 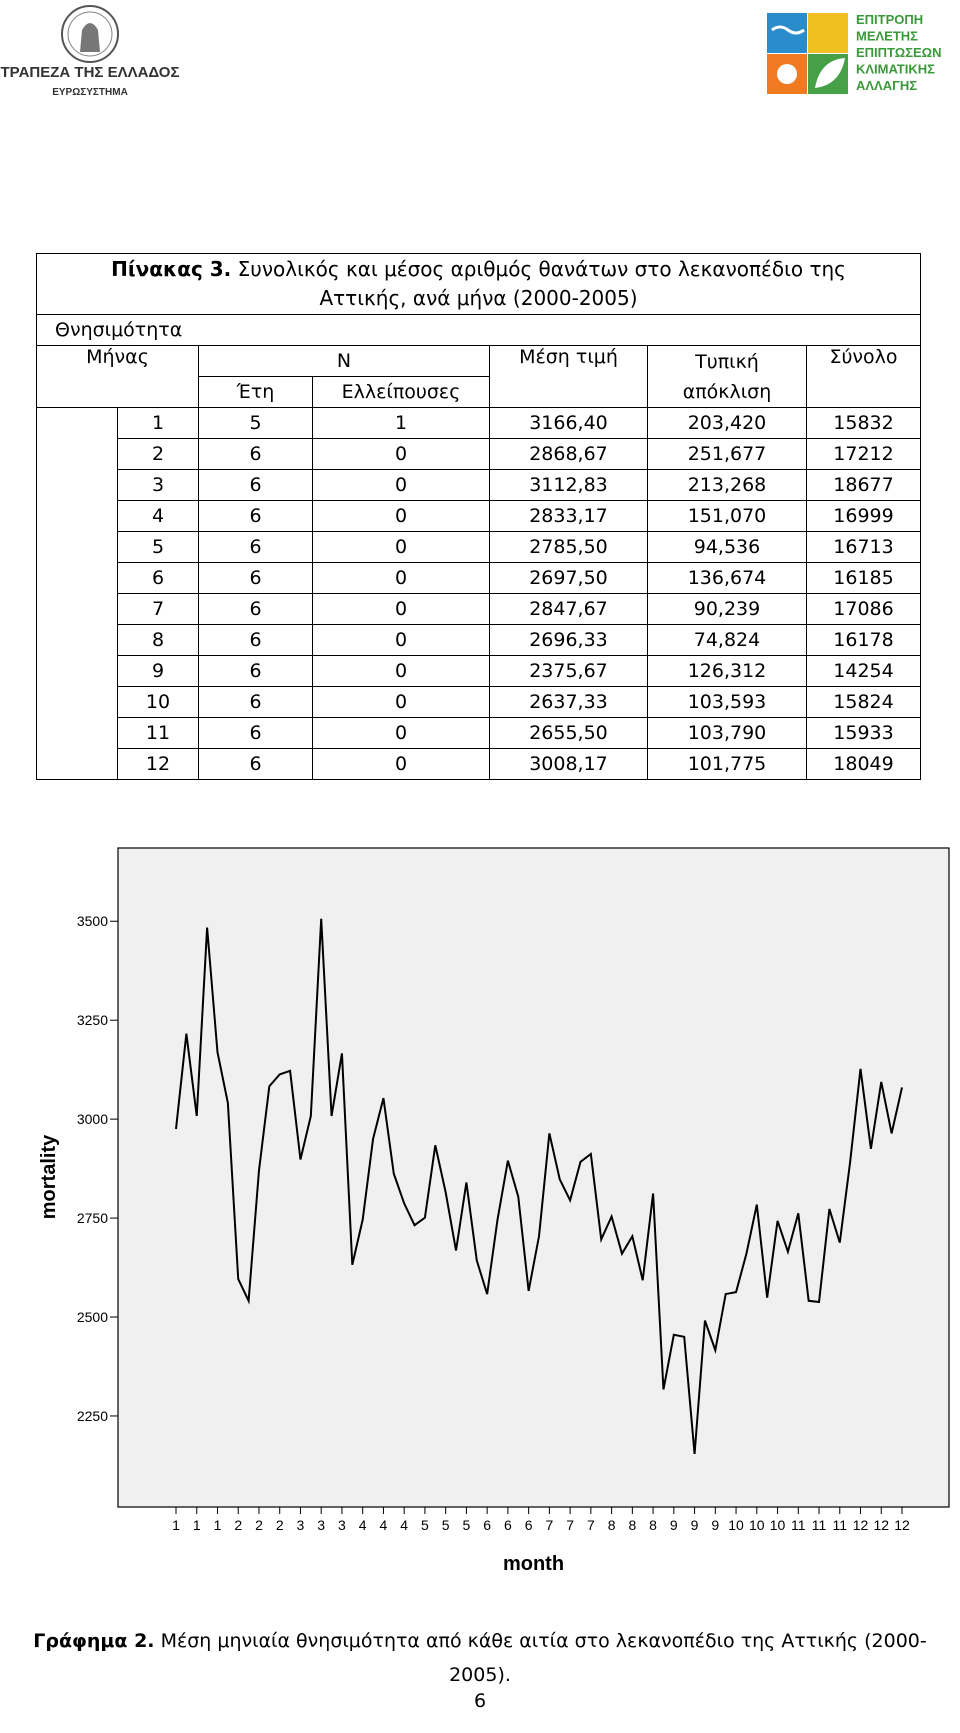 What do you see at coordinates (158, 516) in the screenshot?
I see `table-cell: 4` at bounding box center [158, 516].